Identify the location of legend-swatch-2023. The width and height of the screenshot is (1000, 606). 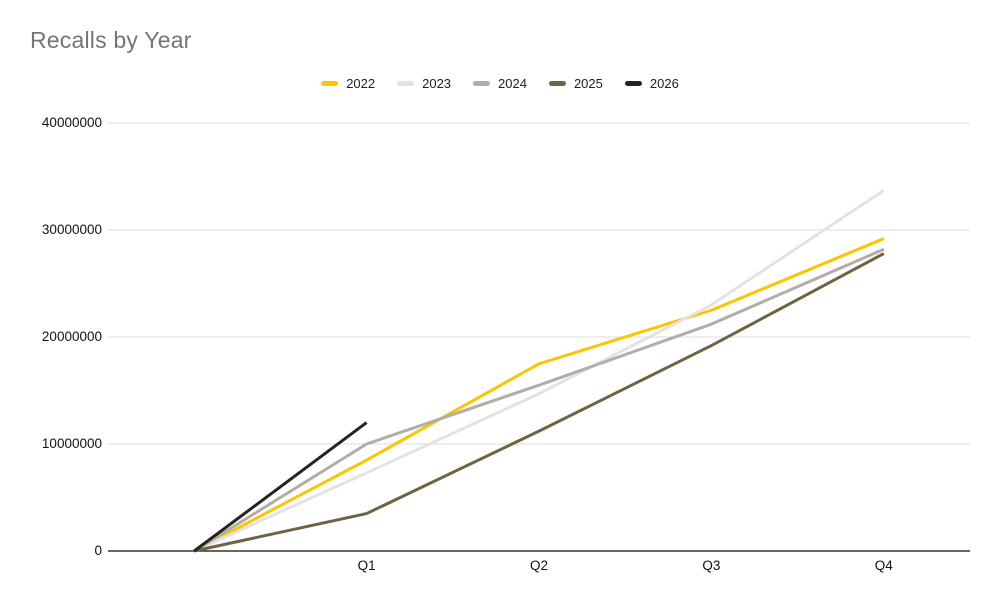
(406, 83).